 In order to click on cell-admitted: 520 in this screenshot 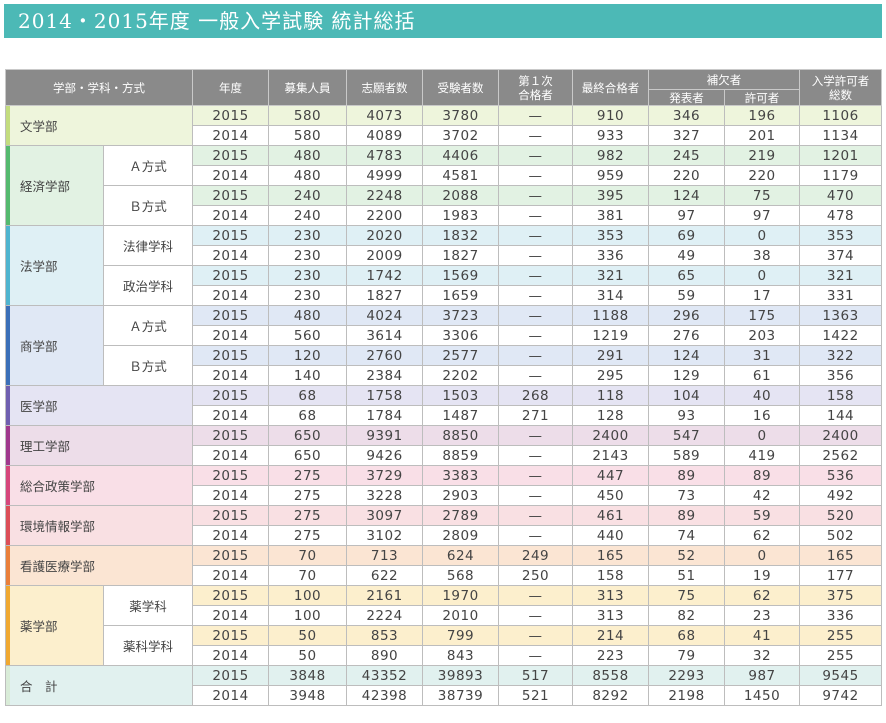, I will do `click(840, 515)`.